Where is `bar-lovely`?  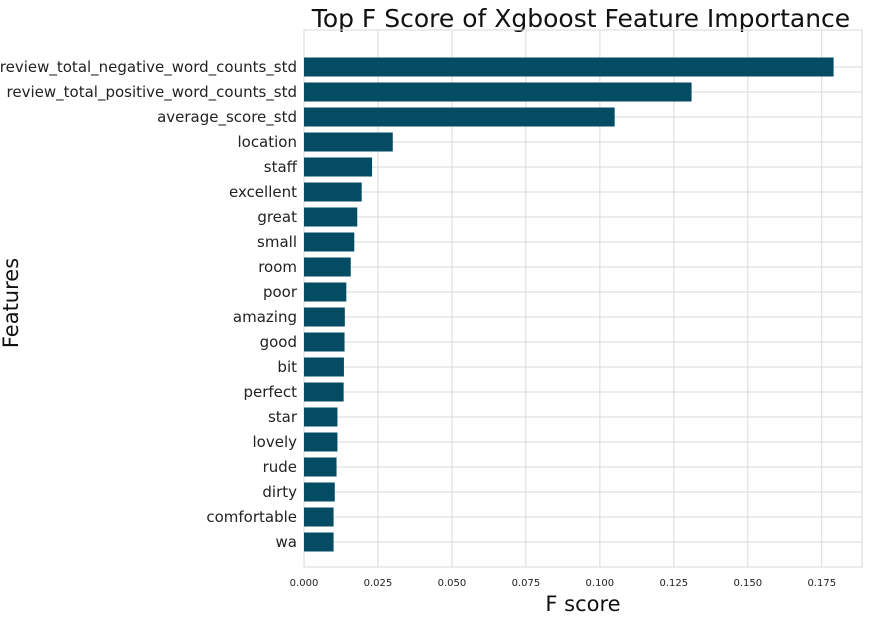
bar-lovely is located at coordinates (321, 442).